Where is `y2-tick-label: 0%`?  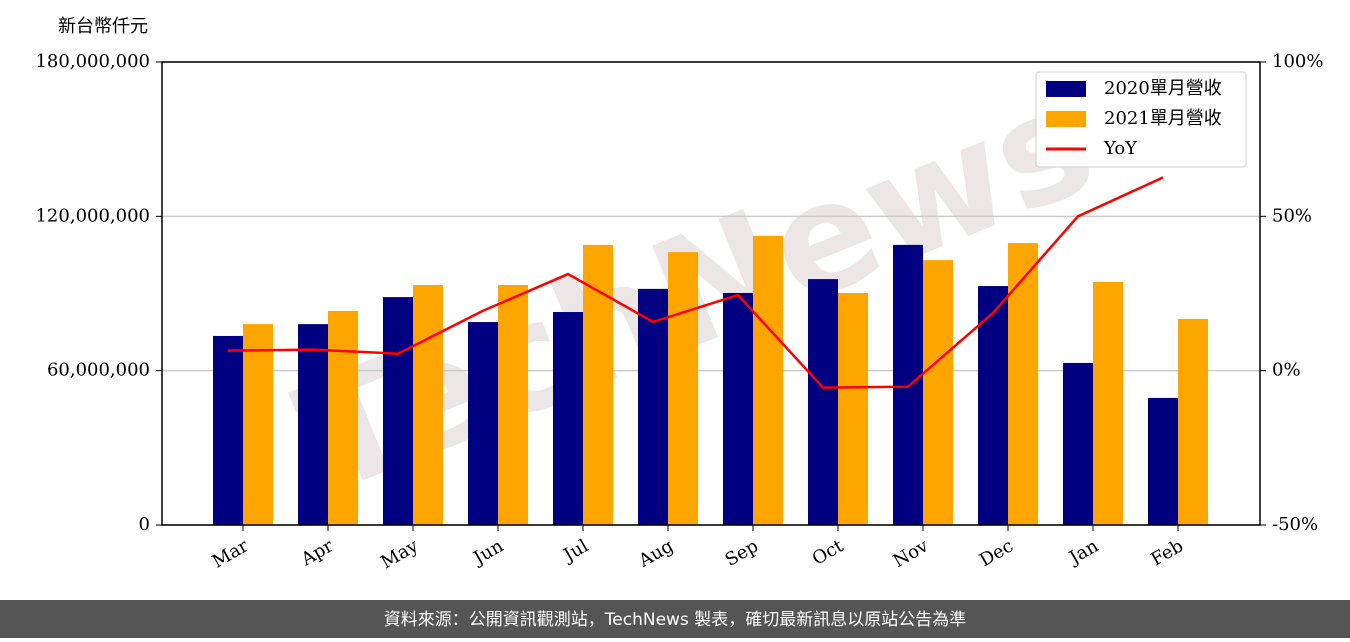
y2-tick-label: 0% is located at coordinates (1286, 370).